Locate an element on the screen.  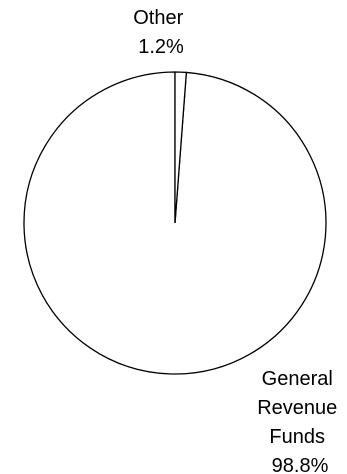
slice-label-other-value: 1.2% is located at coordinates (161, 47).